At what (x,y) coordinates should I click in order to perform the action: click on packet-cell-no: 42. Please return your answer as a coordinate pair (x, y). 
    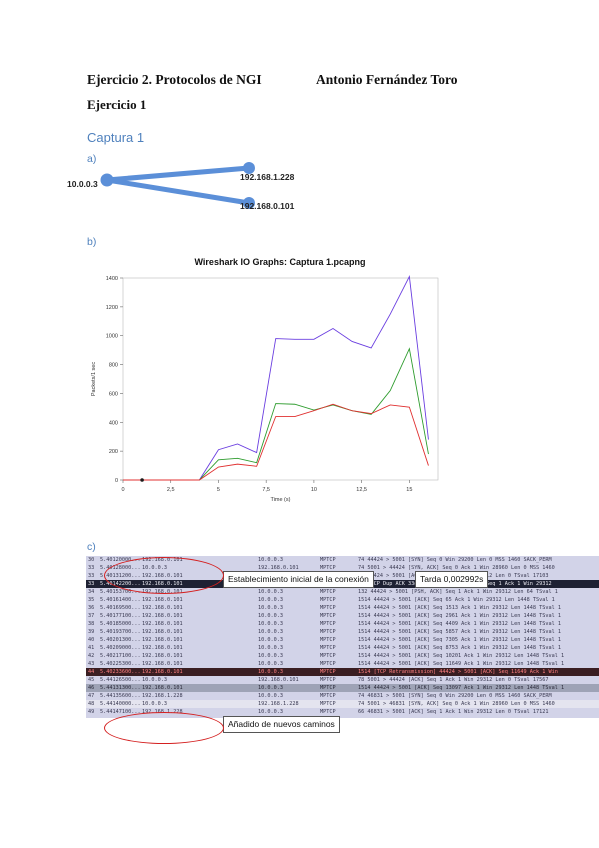
    Looking at the image, I should click on (91, 656).